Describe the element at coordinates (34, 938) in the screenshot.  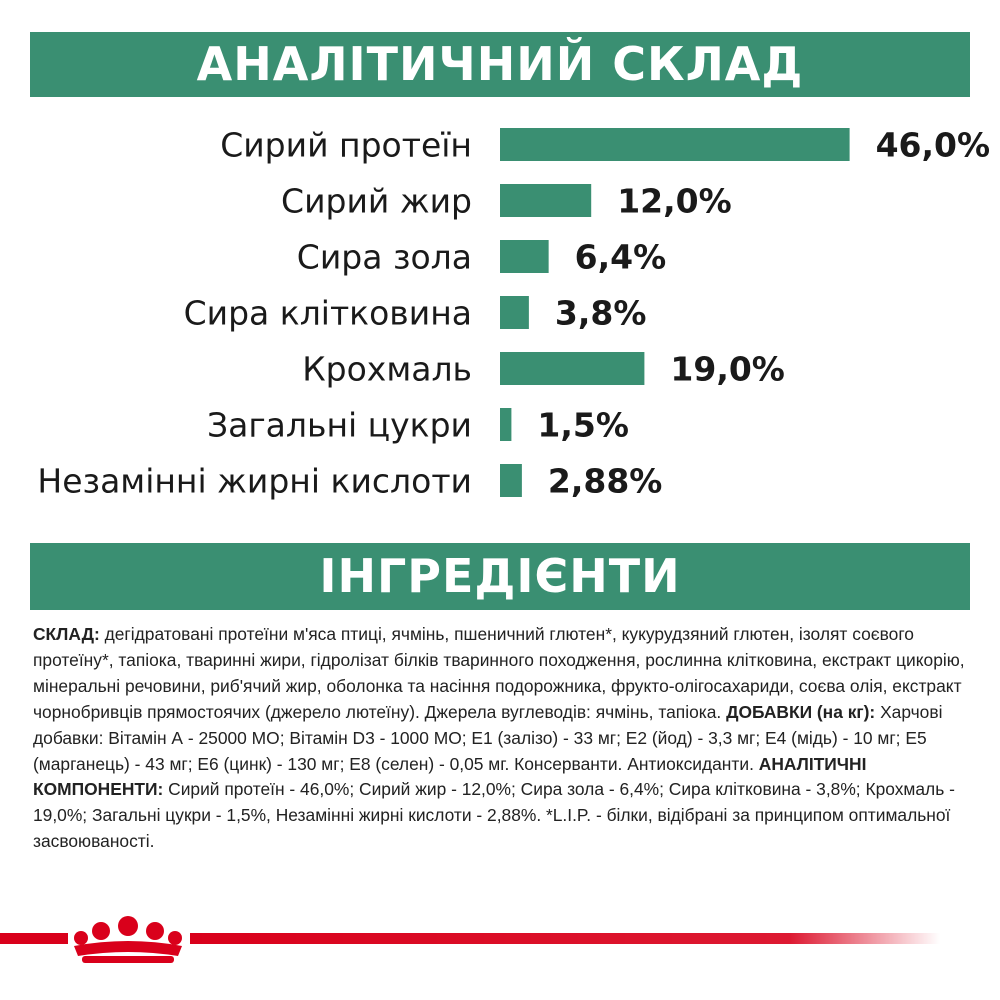
I see `footer-line-left` at that location.